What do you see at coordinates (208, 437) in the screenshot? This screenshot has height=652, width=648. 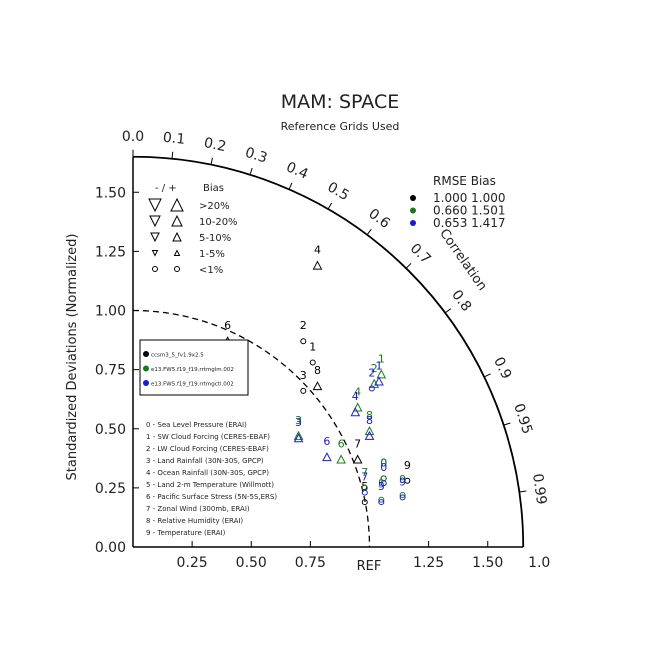 I see `variable-legend-item: 1 - SW Cloud Forcing (CERES-EBAF)` at bounding box center [208, 437].